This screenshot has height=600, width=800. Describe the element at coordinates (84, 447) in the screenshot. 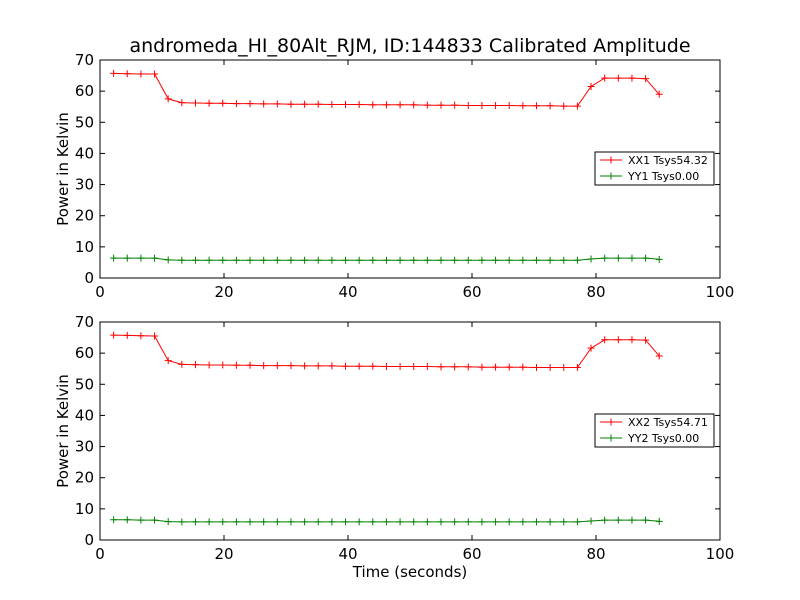

I see `chart-2-y-tick-label: 30` at that location.